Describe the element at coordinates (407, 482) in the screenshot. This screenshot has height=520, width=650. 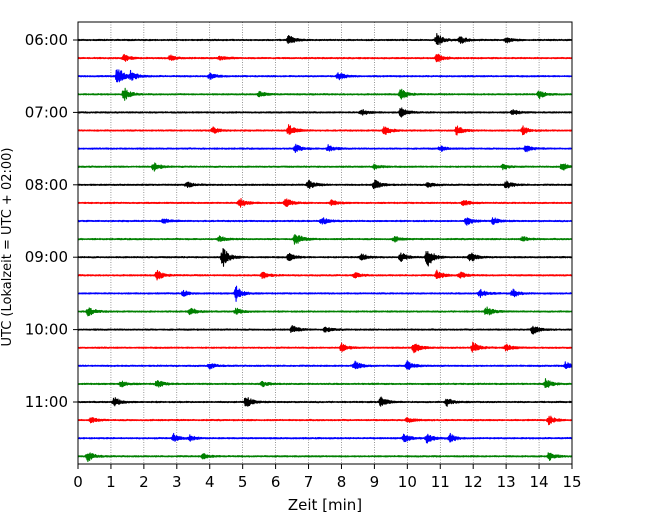
I see `x-tick-label: 10` at that location.